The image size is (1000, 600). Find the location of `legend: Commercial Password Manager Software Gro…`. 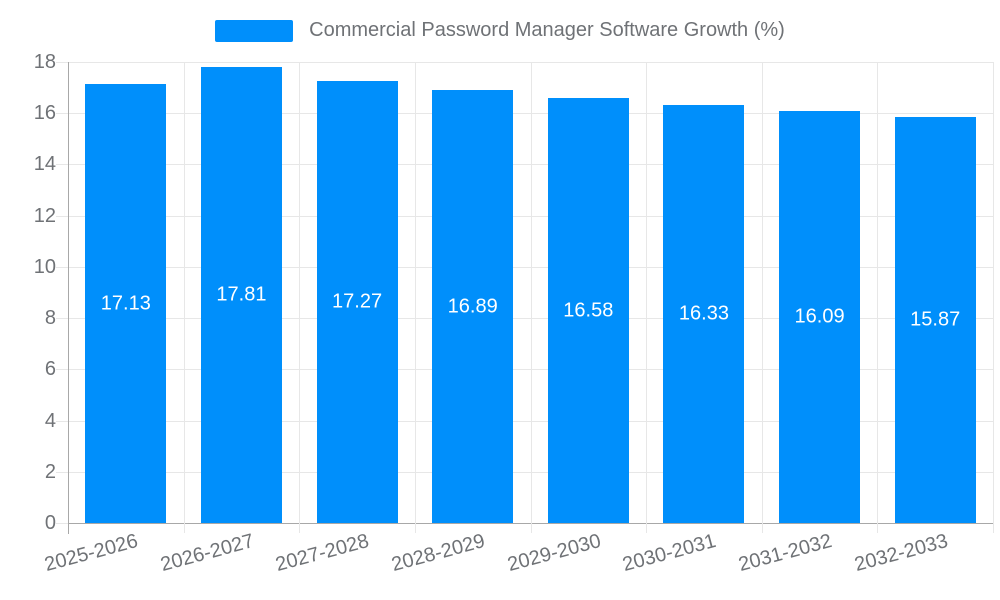

legend: Commercial Password Manager Software Gro… is located at coordinates (500, 30).